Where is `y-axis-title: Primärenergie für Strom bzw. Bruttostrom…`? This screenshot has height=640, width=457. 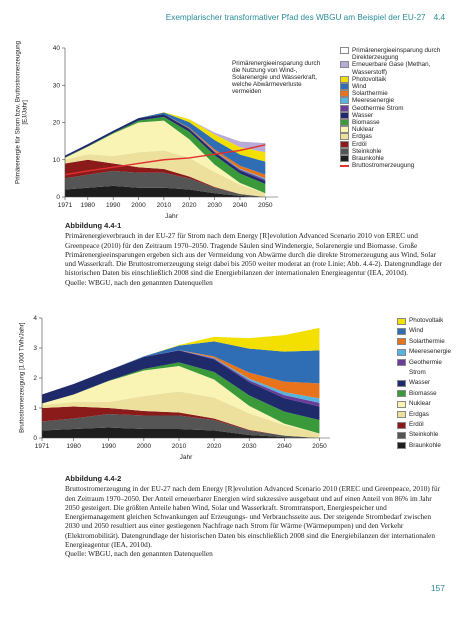 y-axis-title: Primärenergie für Strom bzw. Bruttostrom… is located at coordinates (21, 112).